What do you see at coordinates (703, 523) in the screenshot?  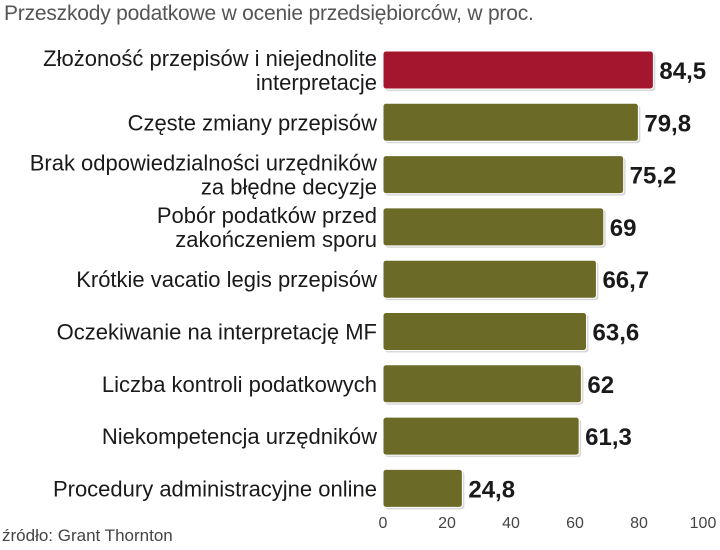 I see `x-tick-label: 100` at bounding box center [703, 523].